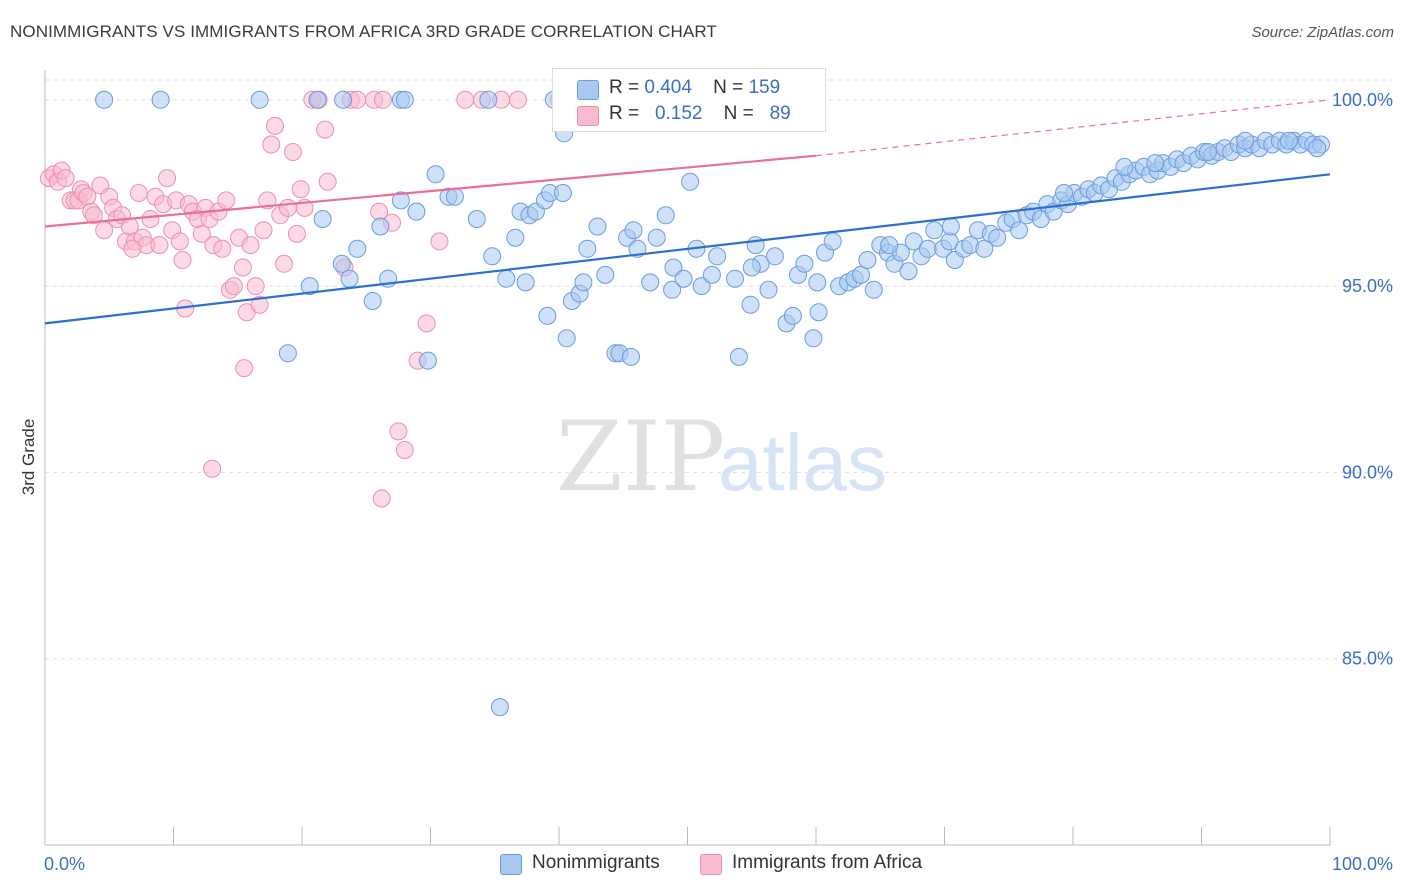 The image size is (1406, 892). Describe the element at coordinates (1073, 128) in the screenshot. I see `trend-line-immigrants-extension` at that location.